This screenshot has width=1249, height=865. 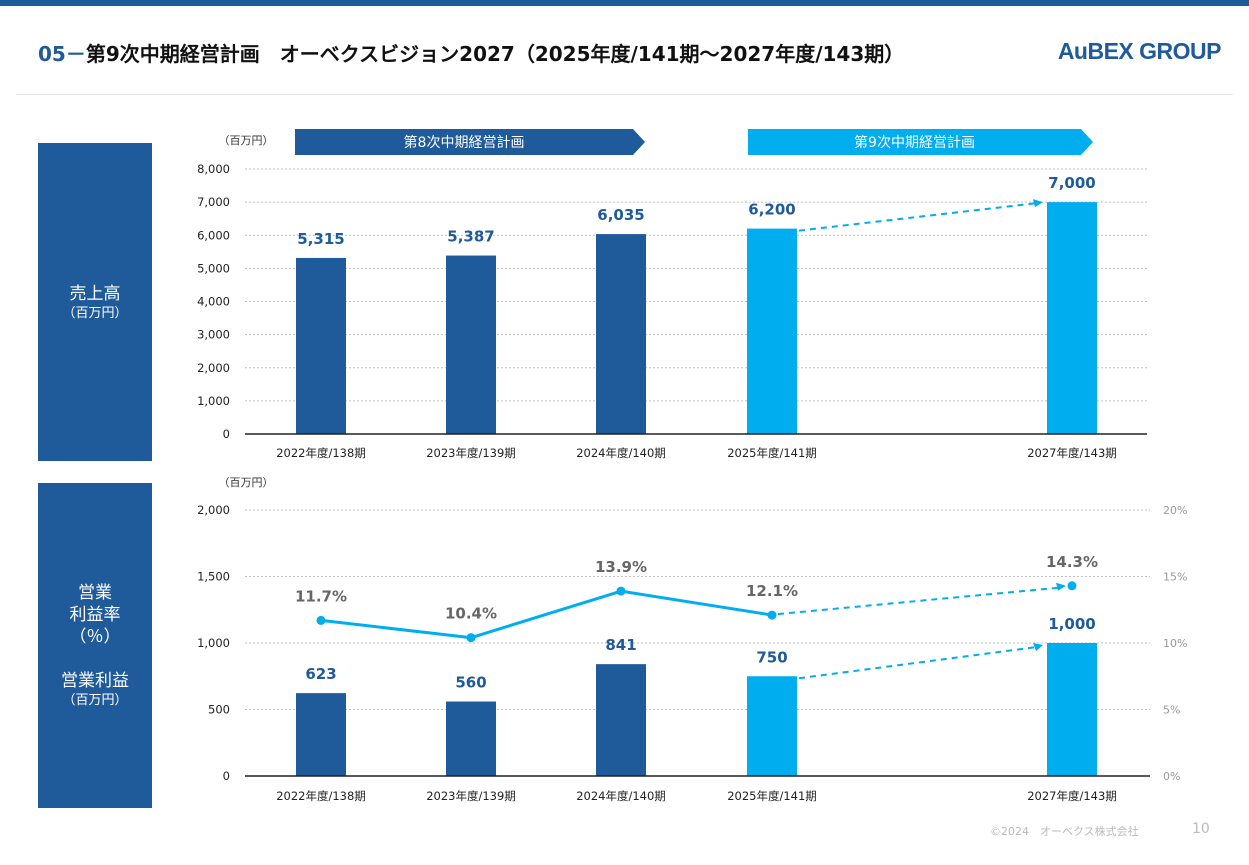 I want to click on op-category-label: 2022年度/138期, so click(x=321, y=796).